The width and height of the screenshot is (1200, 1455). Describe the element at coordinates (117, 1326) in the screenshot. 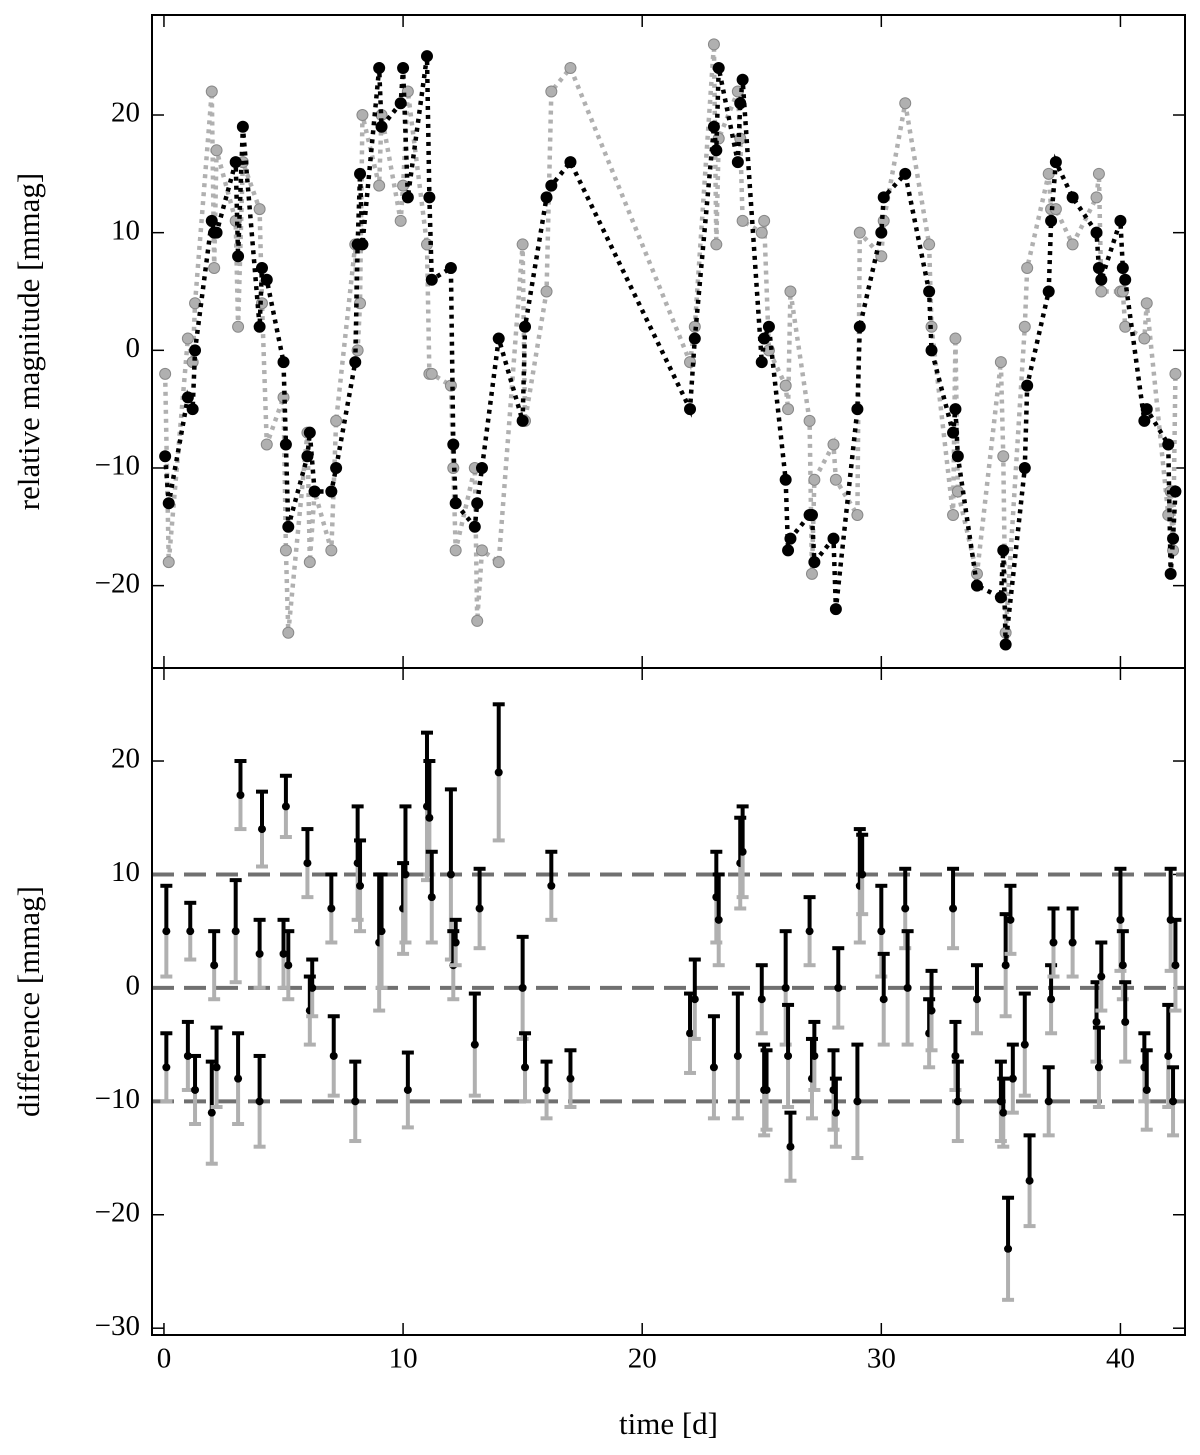

I see `y-tick-label: −30` at that location.